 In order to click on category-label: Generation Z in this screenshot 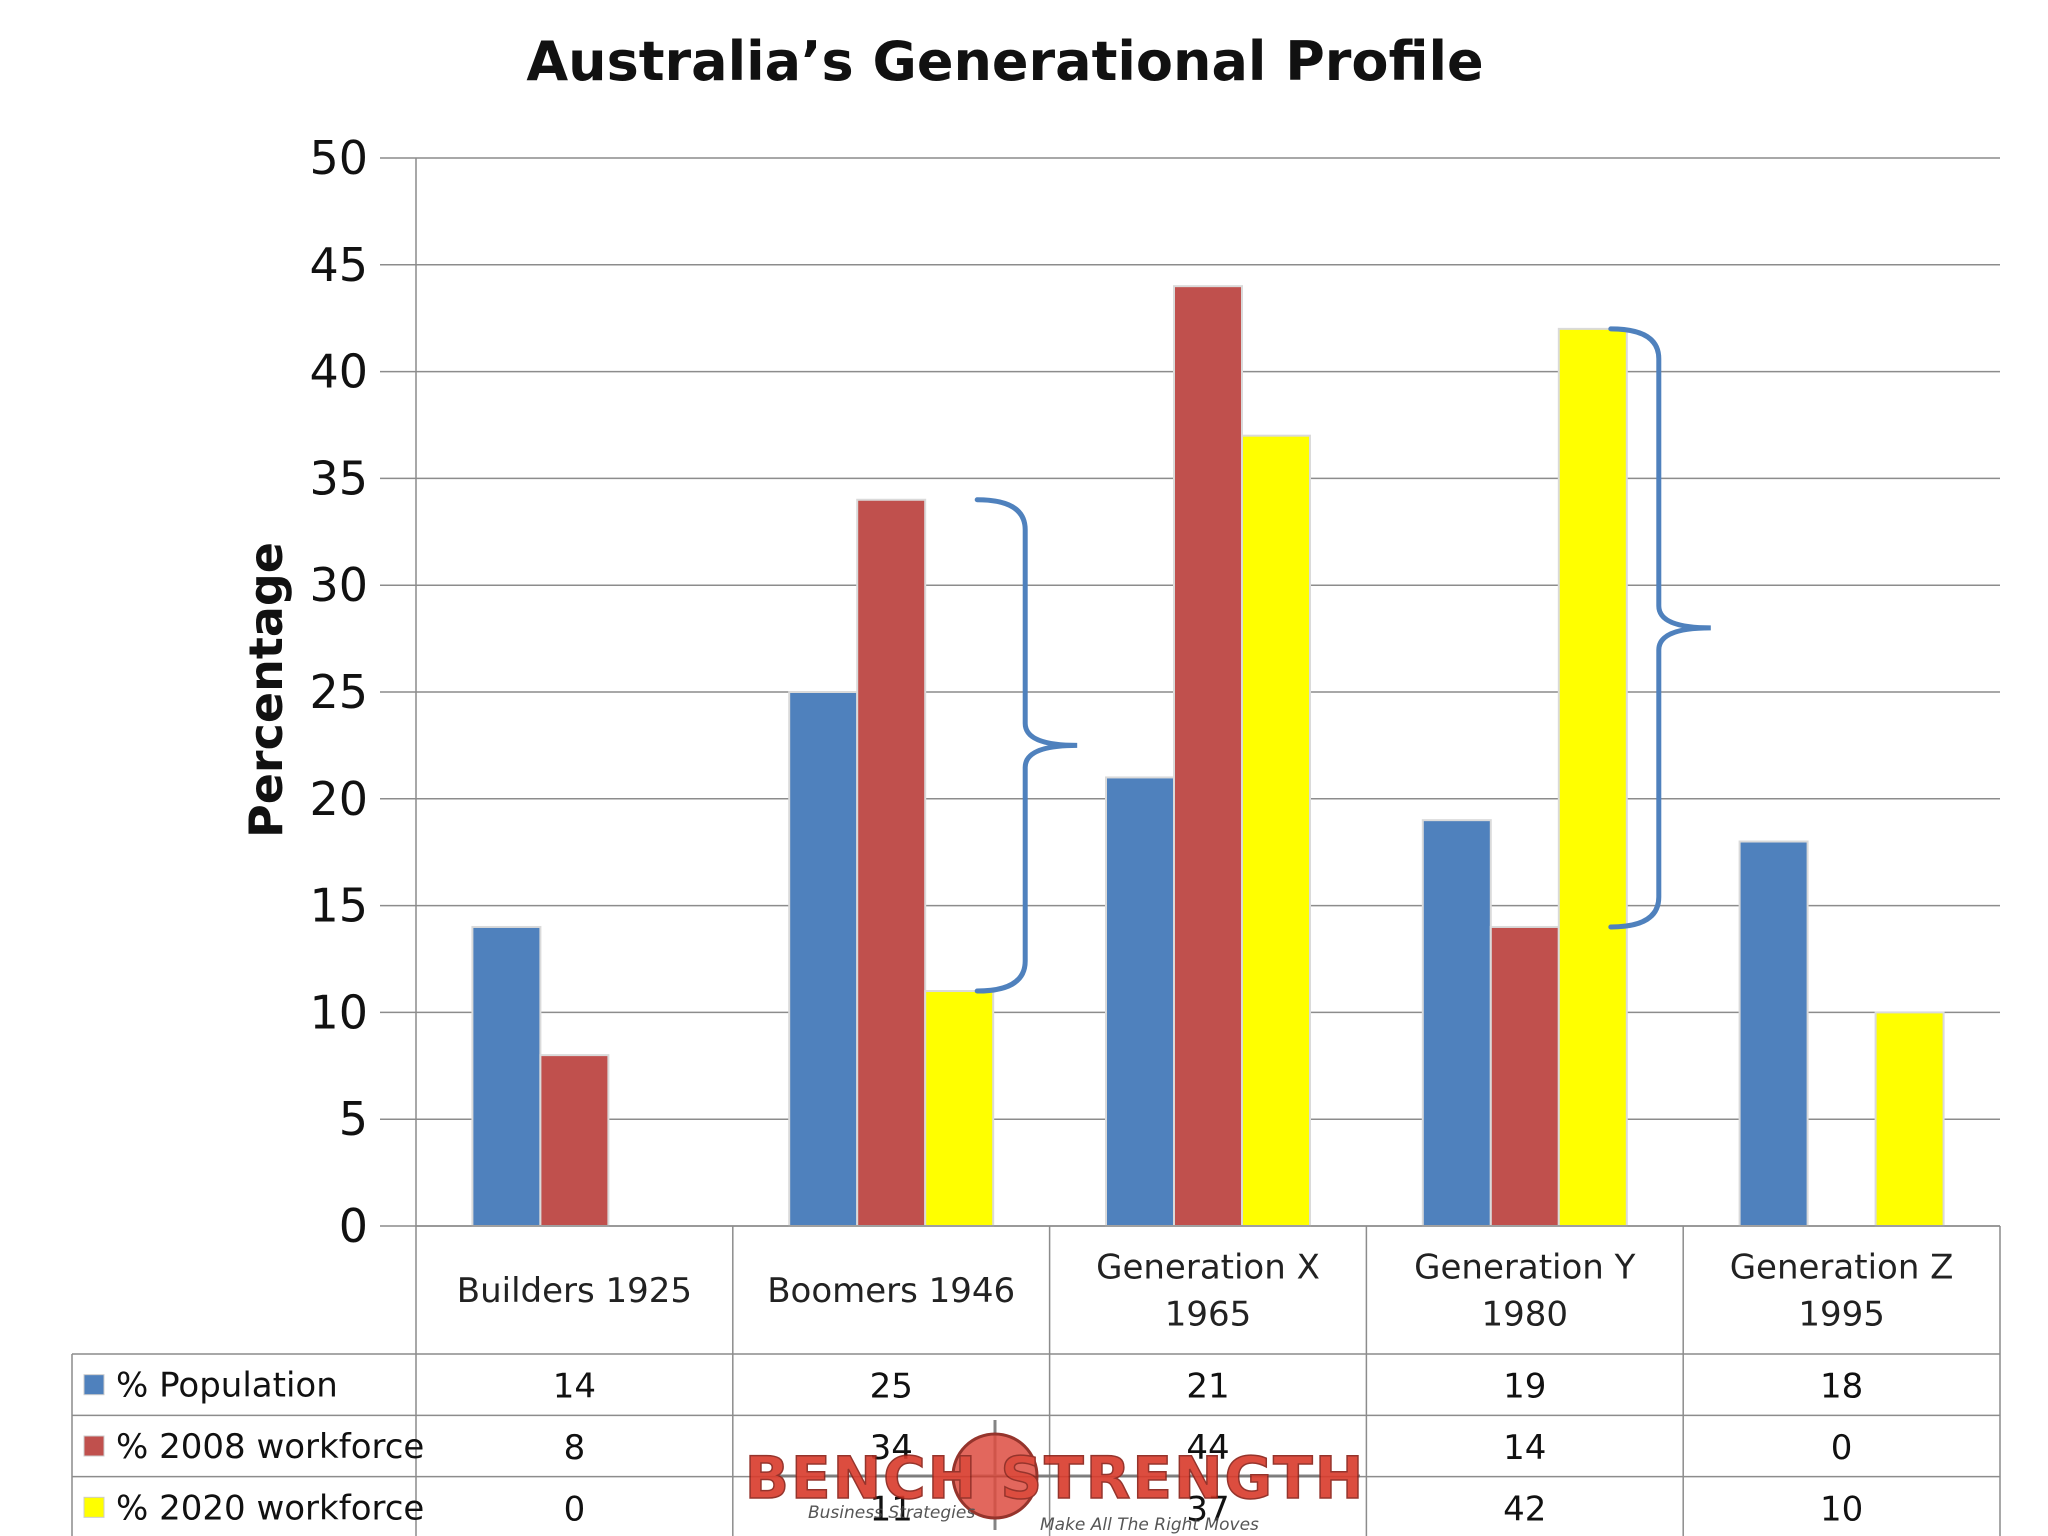, I will do `click(1842, 1268)`.